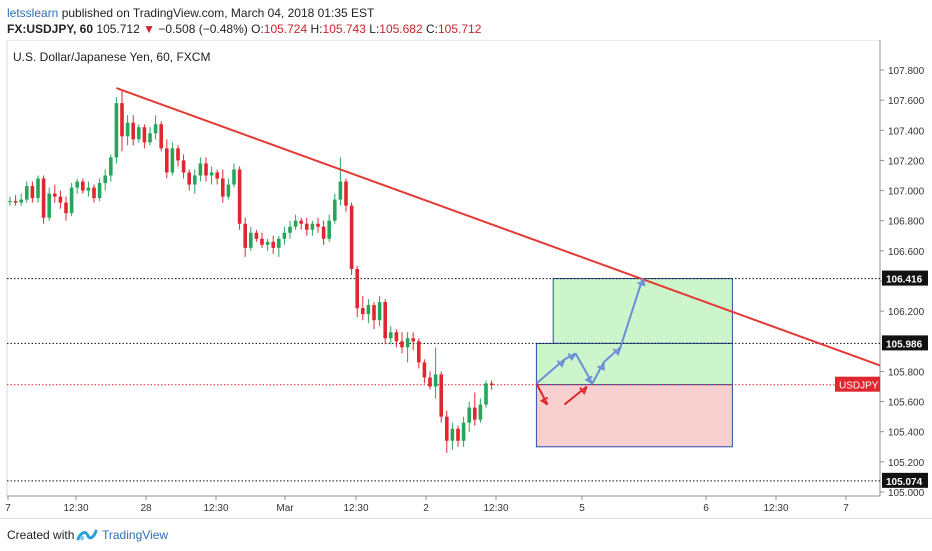 This screenshot has height=551, width=932. Describe the element at coordinates (542, 394) in the screenshot. I see `downside-arrow-segment` at that location.